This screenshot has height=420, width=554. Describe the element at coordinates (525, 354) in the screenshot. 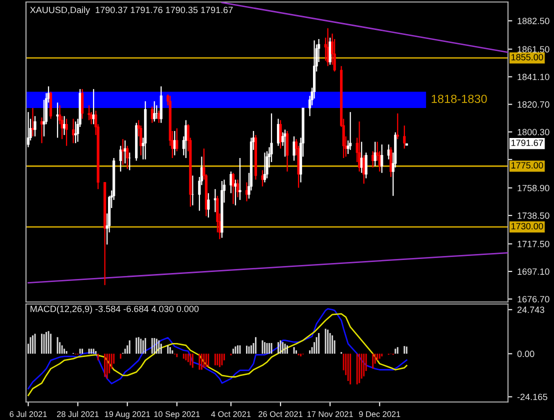

I see `y-tick-label: 0.00` at that location.